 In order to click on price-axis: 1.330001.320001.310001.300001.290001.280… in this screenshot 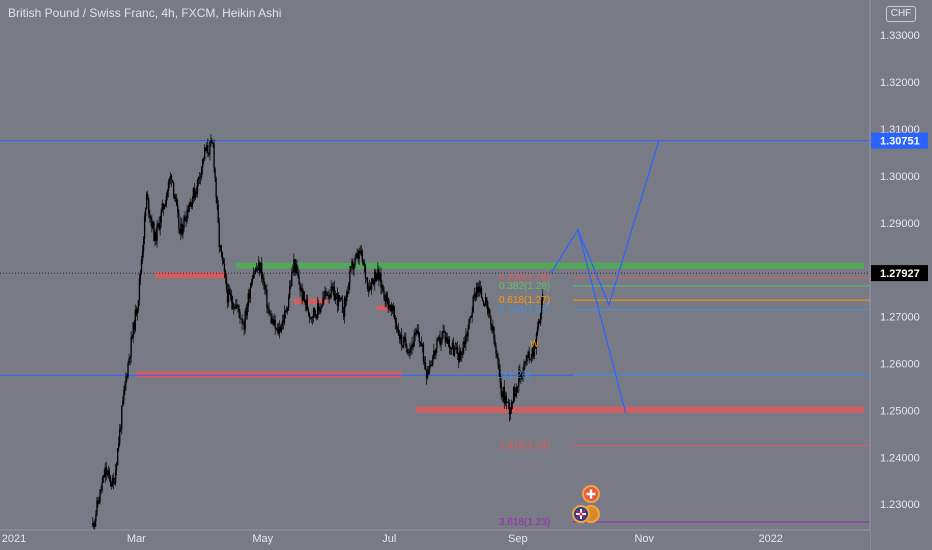, I will do `click(900, 275)`.